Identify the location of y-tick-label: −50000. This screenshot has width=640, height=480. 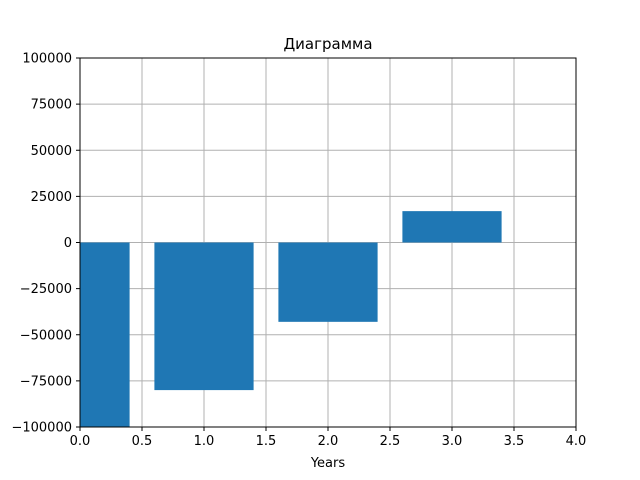
(46, 335).